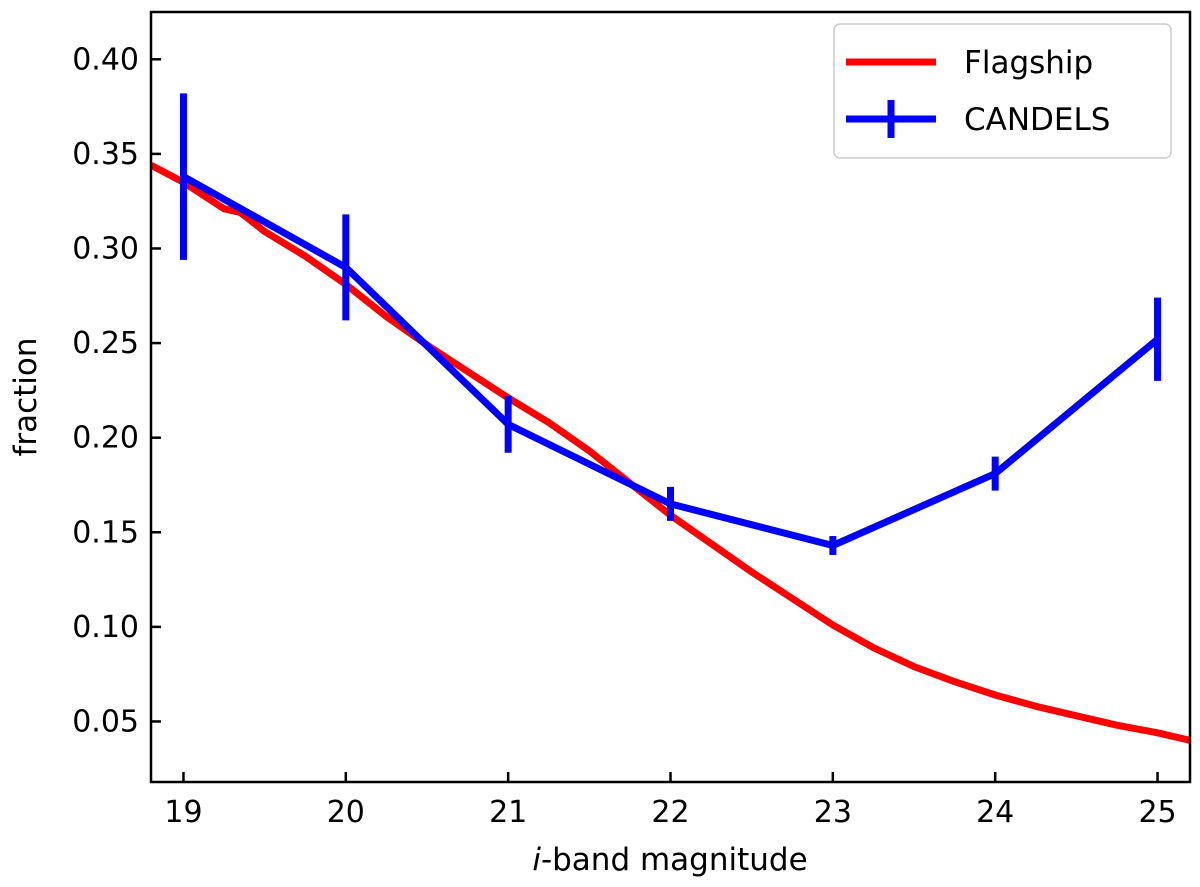  I want to click on y-axis-ticks: 0.05 0.10 0.15 0.20 0.25 0.30 0.35 0.40, so click(116, 390).